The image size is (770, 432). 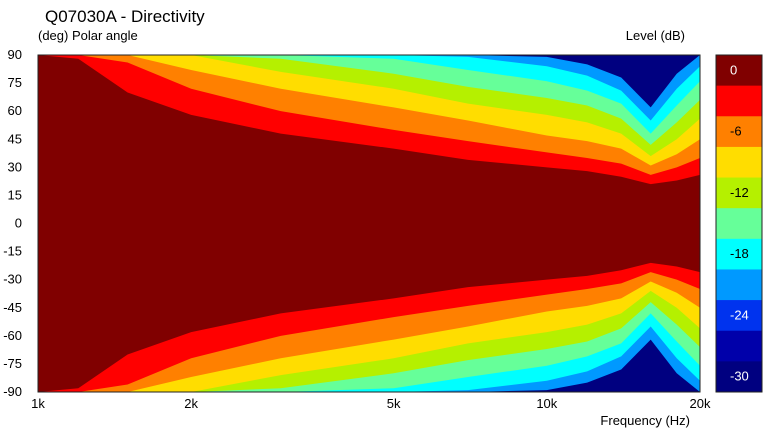 What do you see at coordinates (12, 363) in the screenshot?
I see `y-tick-label: -75` at bounding box center [12, 363].